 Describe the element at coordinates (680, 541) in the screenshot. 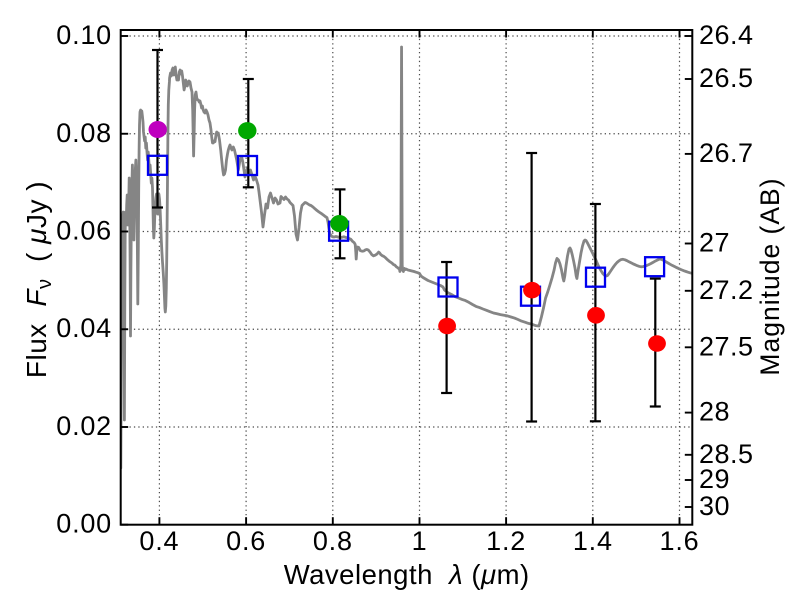

I see `svg-text: 1.6` at that location.